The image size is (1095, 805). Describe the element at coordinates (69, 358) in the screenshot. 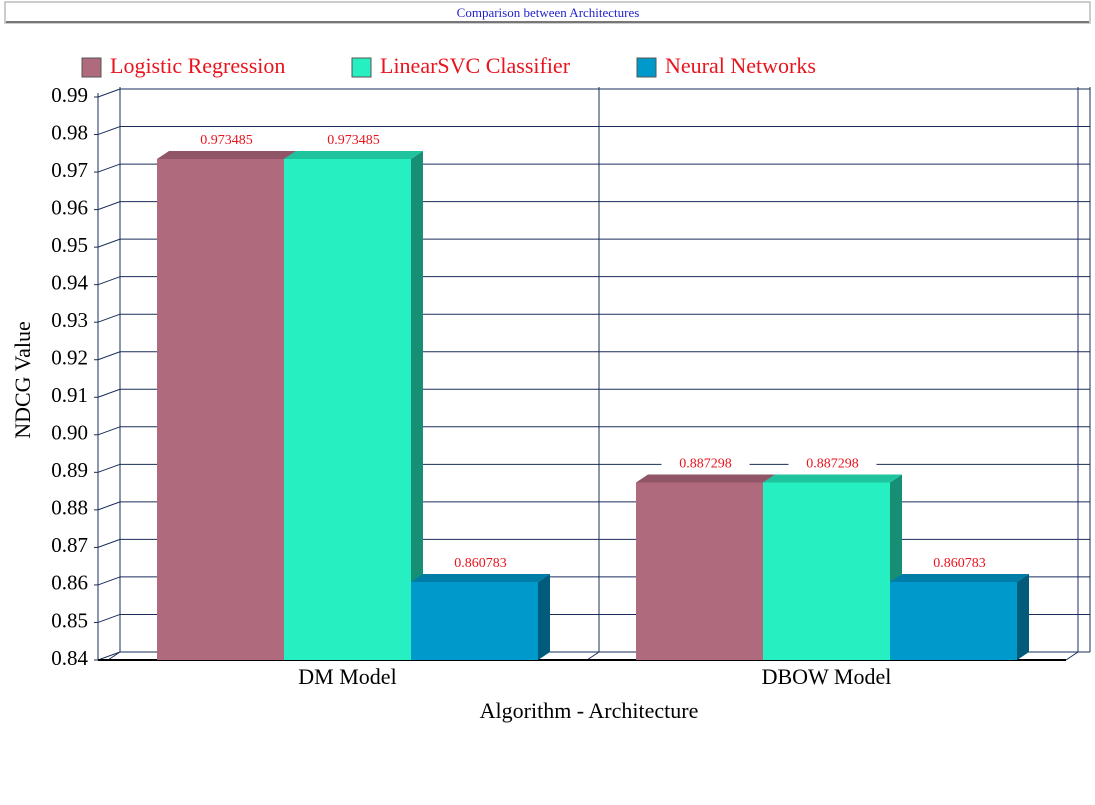

I see `y-tick-label: 0.92` at that location.